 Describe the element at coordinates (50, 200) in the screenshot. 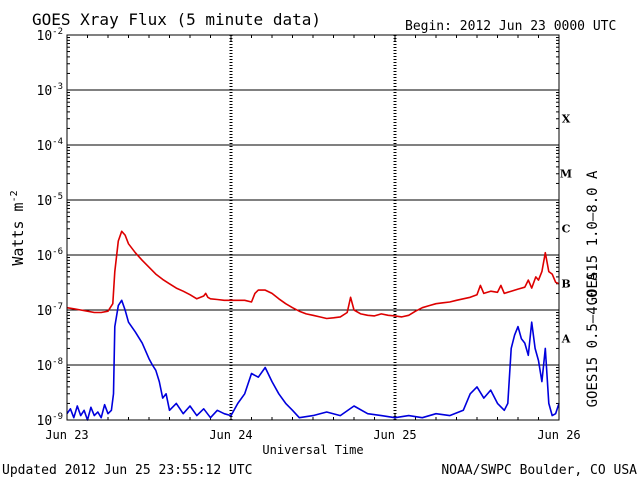

I see `y-tick-label: 10⁻⁵` at that location.